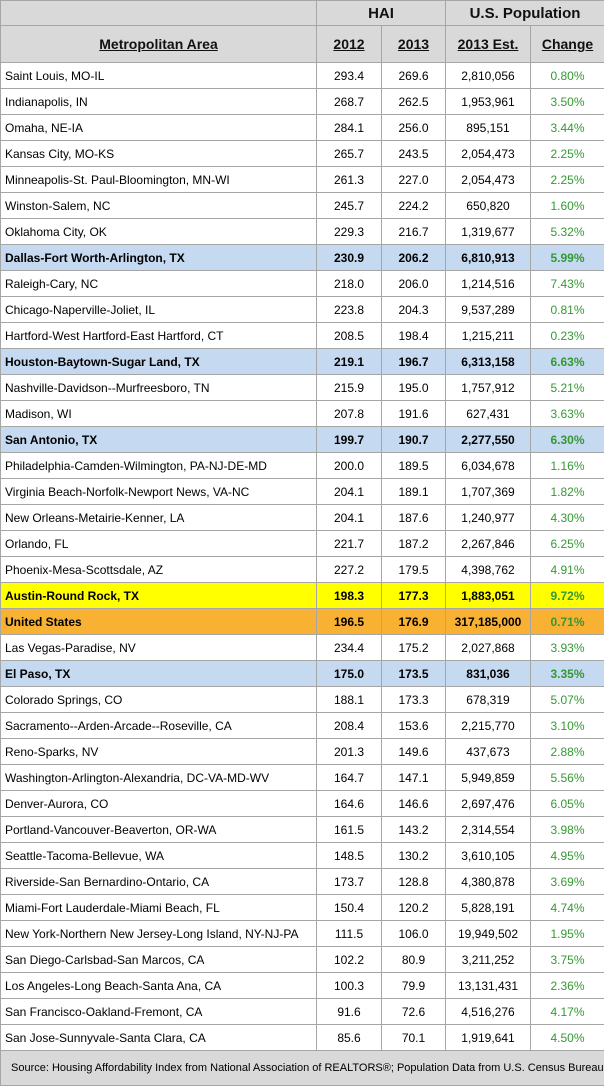 This screenshot has width=604, height=1087. Describe the element at coordinates (349, 231) in the screenshot. I see `hai-2012: 229.3` at that location.